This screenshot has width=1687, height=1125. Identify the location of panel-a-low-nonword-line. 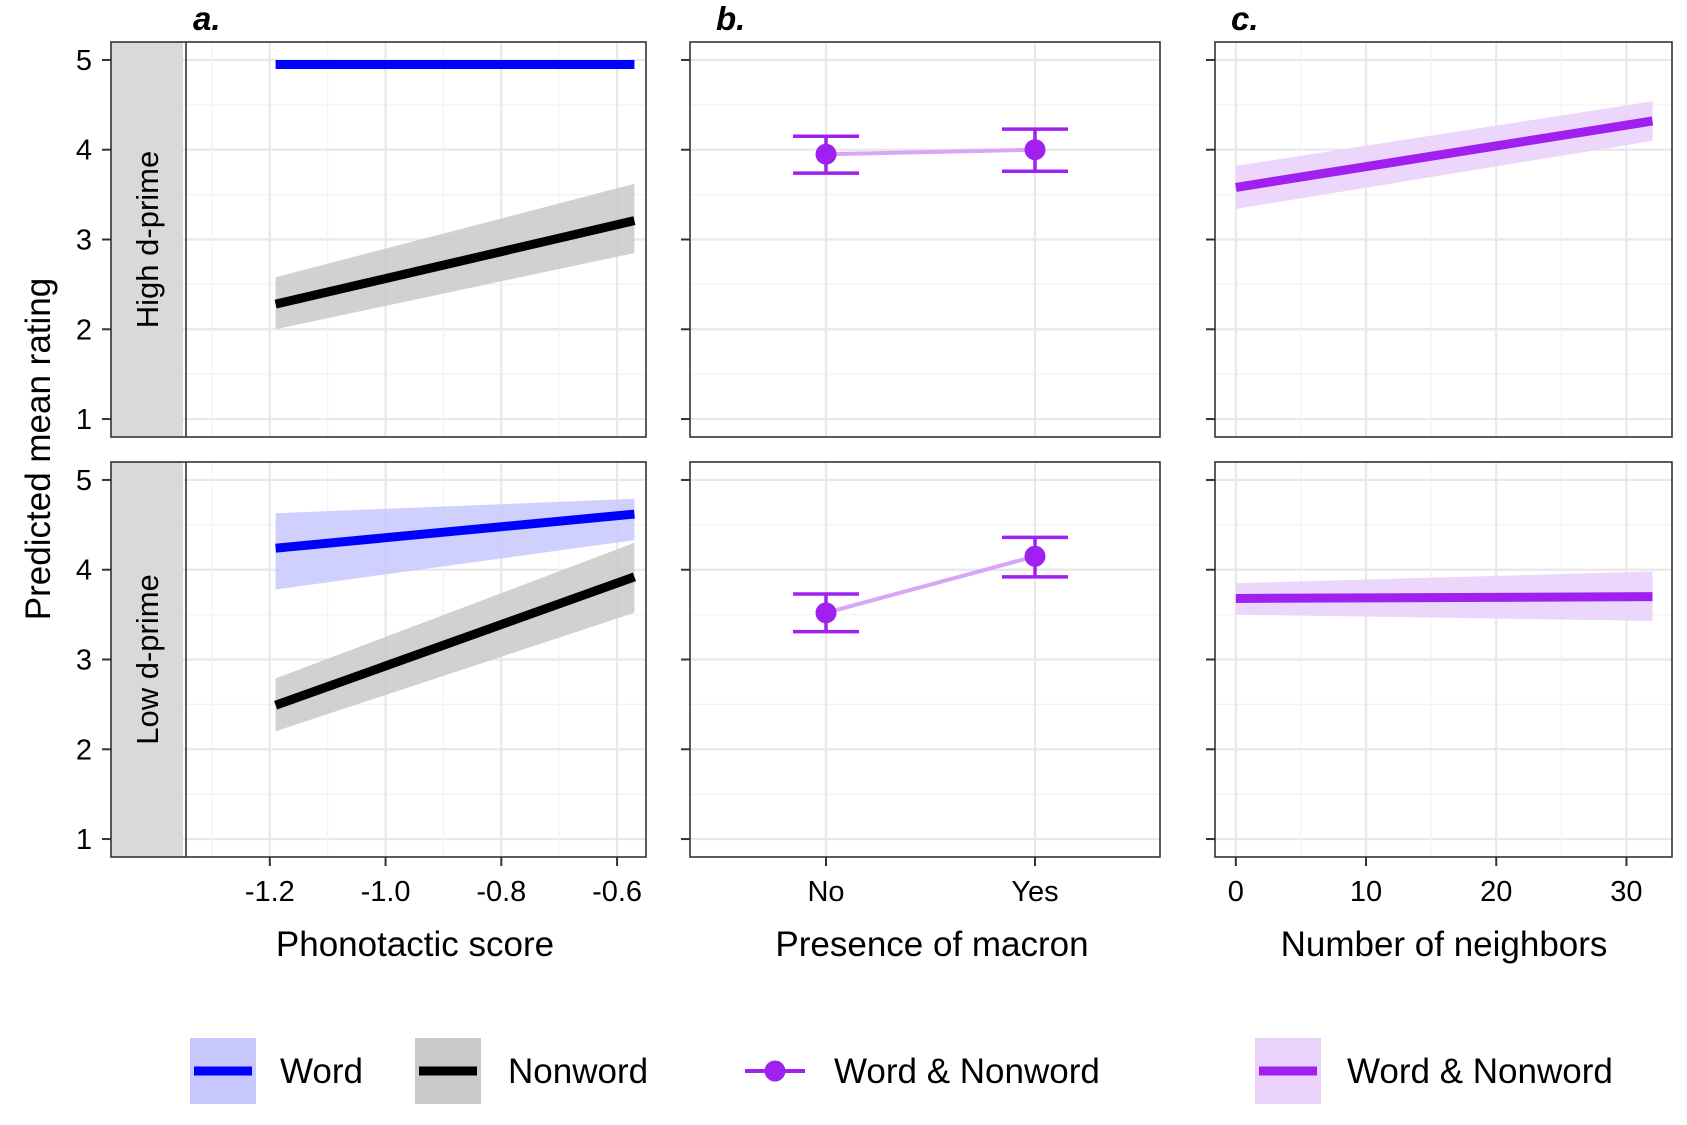
(455, 641).